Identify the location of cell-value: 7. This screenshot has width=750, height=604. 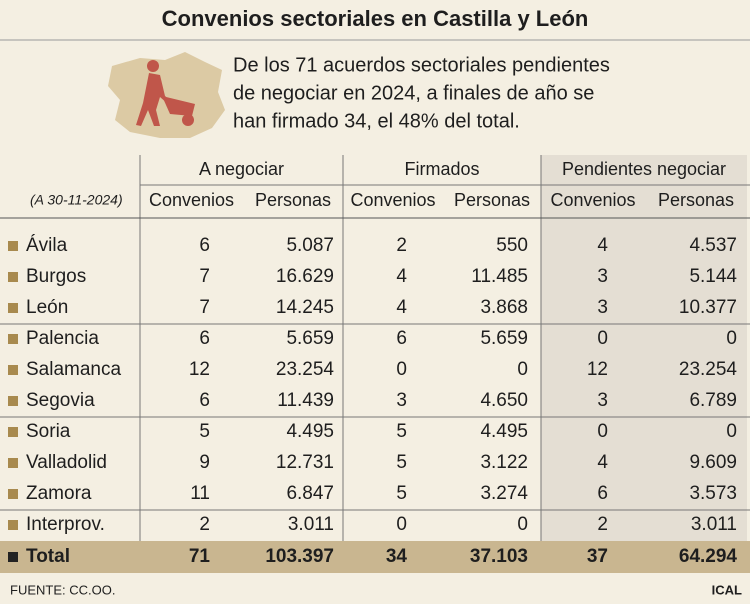
(204, 307).